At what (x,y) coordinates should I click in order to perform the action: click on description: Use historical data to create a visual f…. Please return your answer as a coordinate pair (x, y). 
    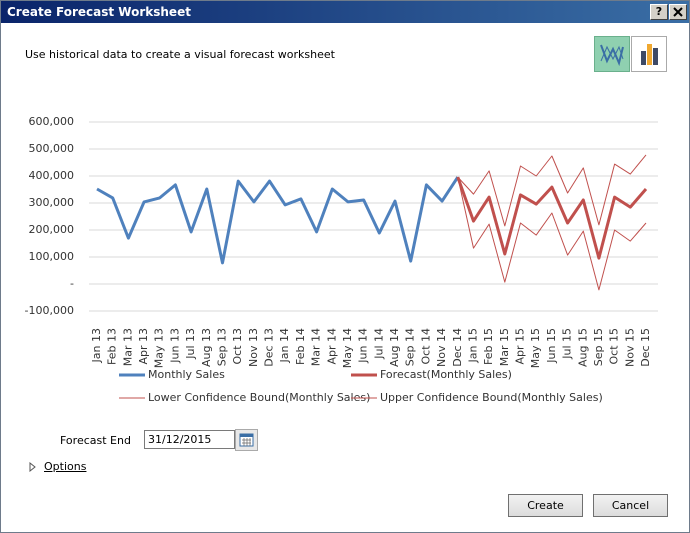
    Looking at the image, I should click on (180, 54).